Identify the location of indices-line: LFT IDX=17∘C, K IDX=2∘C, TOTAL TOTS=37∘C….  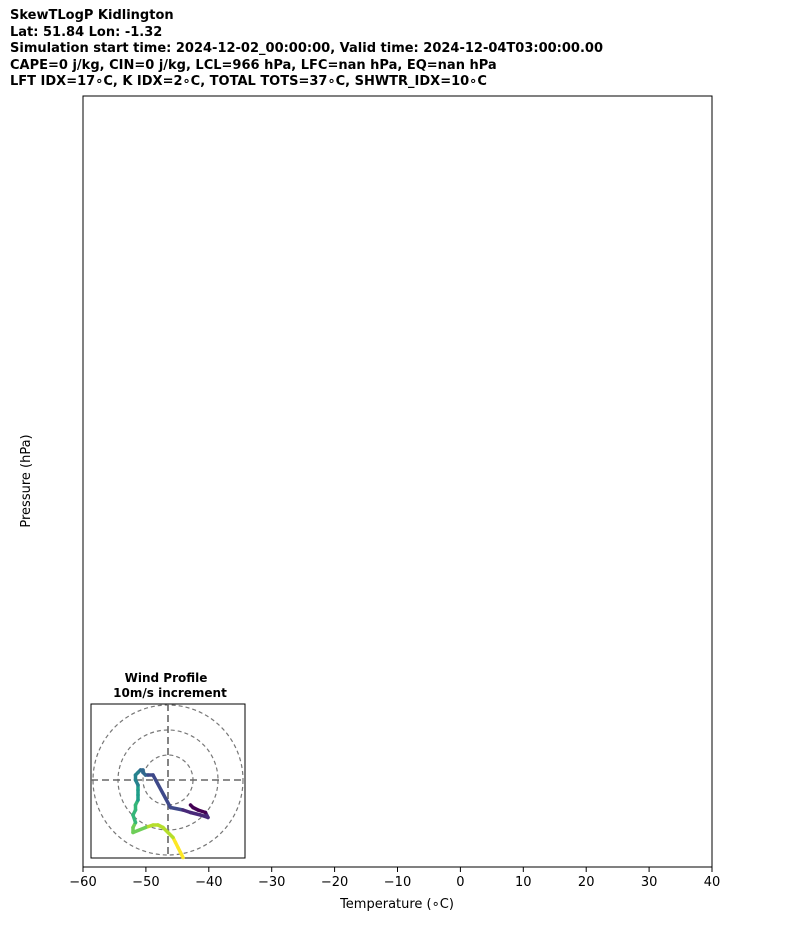
(248, 81).